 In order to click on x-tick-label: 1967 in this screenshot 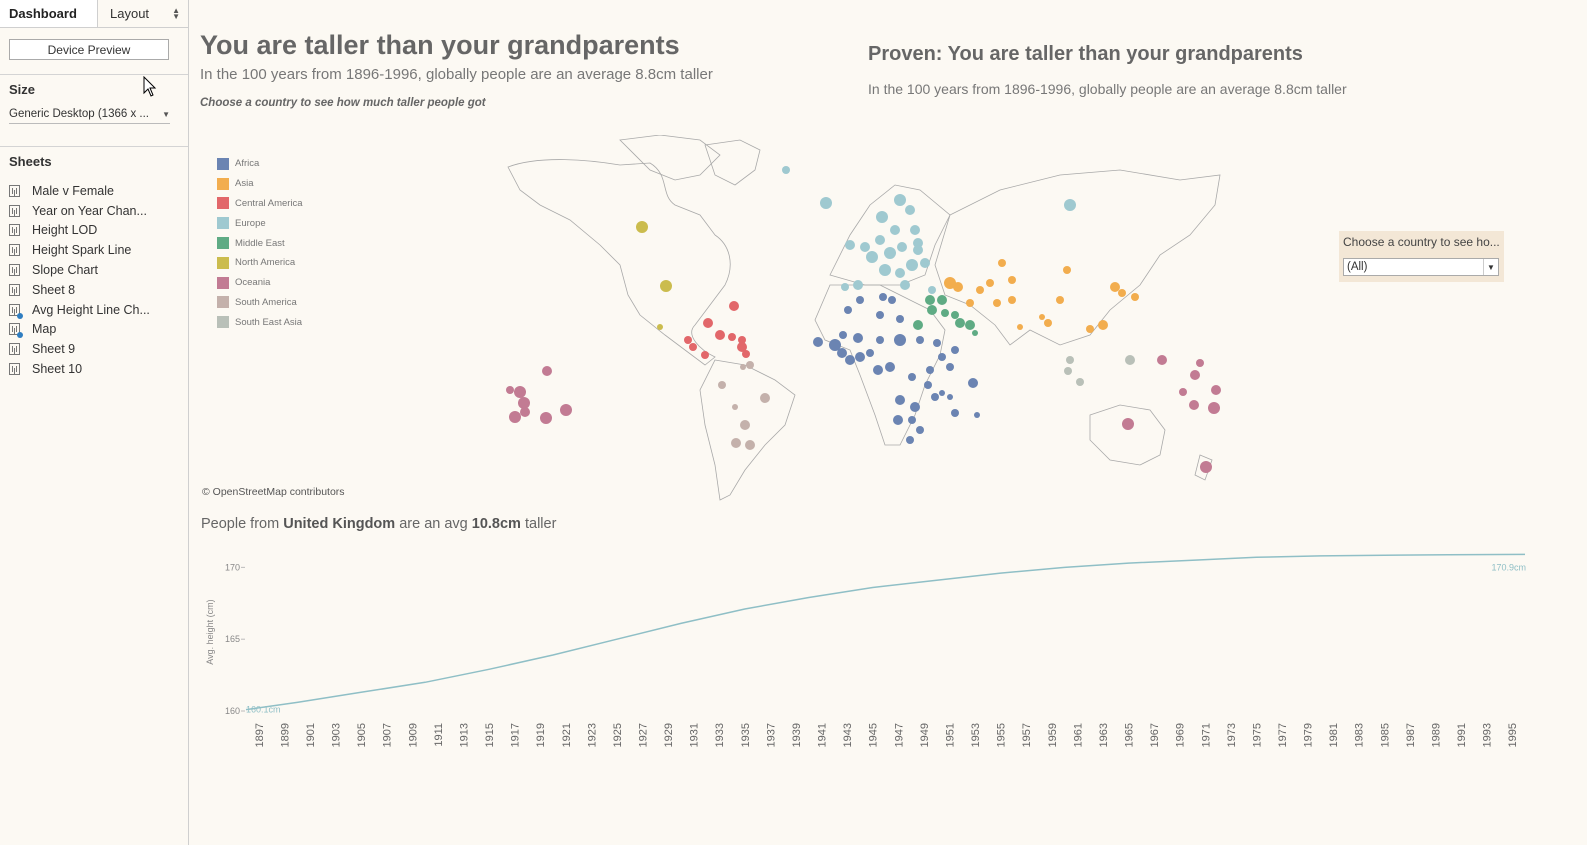, I will do `click(1155, 735)`.